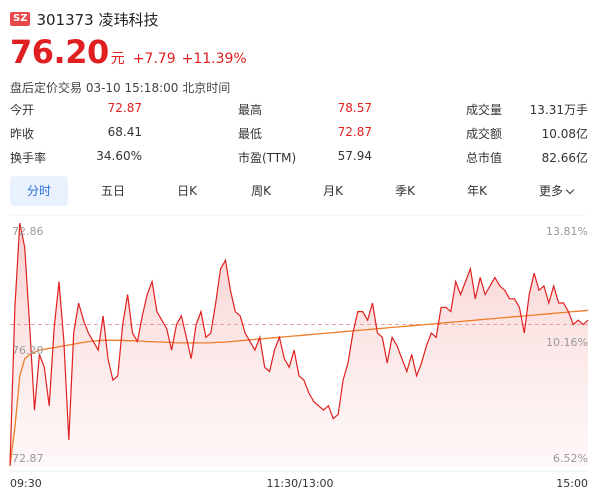  Describe the element at coordinates (214, 59) in the screenshot. I see `price-change-pct: +11.39%` at that location.